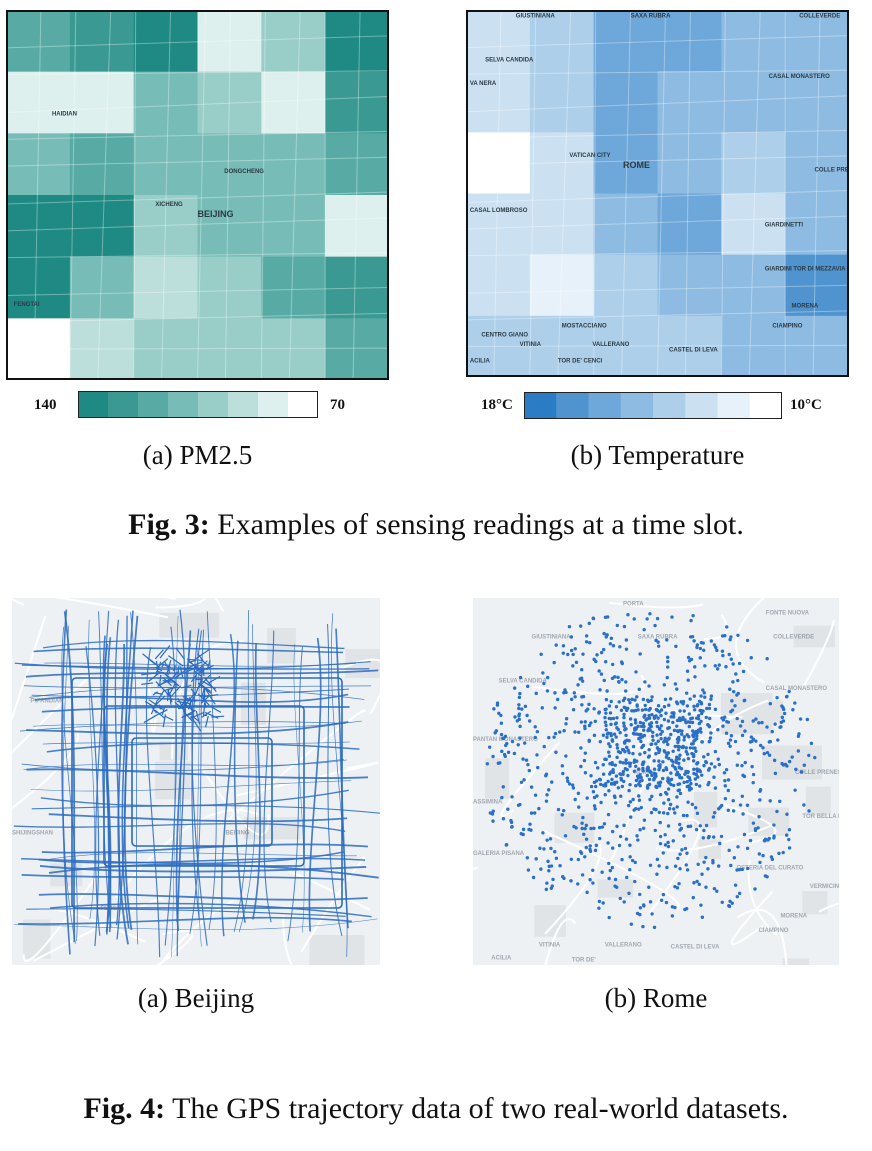 The height and width of the screenshot is (1151, 872). What do you see at coordinates (657, 455) in the screenshot?
I see `temperature-subcaption: (b) Temperature` at bounding box center [657, 455].